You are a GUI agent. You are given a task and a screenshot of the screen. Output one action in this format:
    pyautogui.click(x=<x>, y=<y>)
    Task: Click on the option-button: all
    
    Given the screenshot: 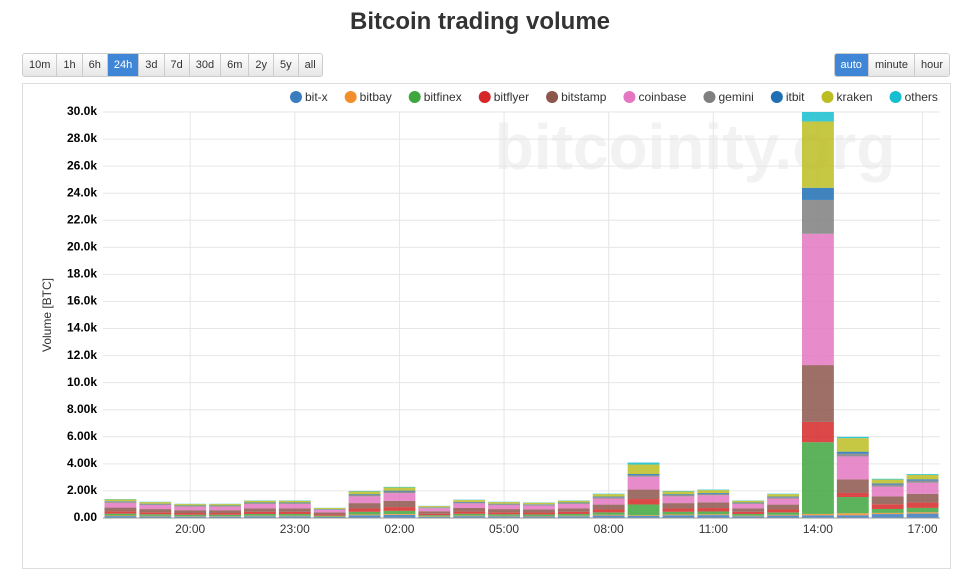 What is the action you would take?
    pyautogui.click(x=309, y=65)
    